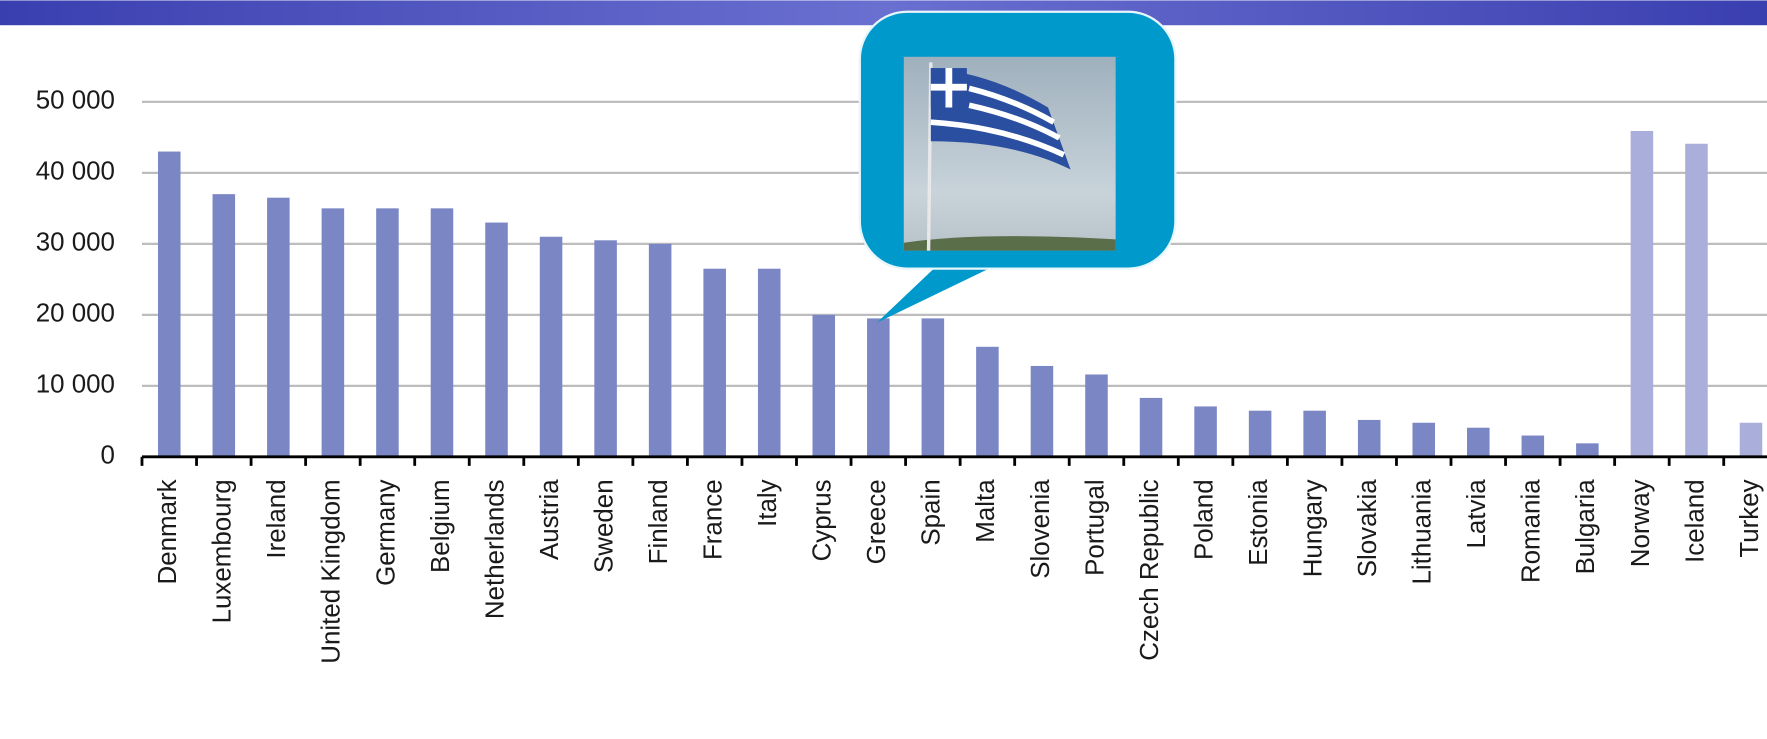  I want to click on hills, so click(1009, 243).